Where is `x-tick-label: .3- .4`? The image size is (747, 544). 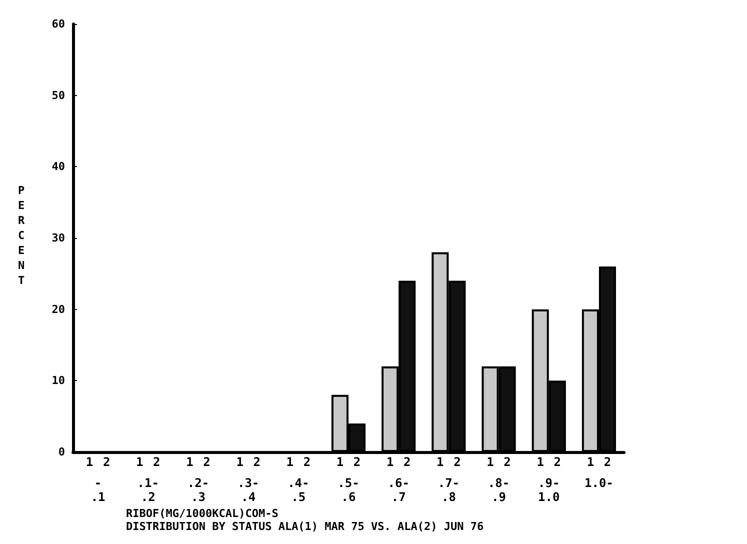 x-tick-label: .3- .4 is located at coordinates (248, 490).